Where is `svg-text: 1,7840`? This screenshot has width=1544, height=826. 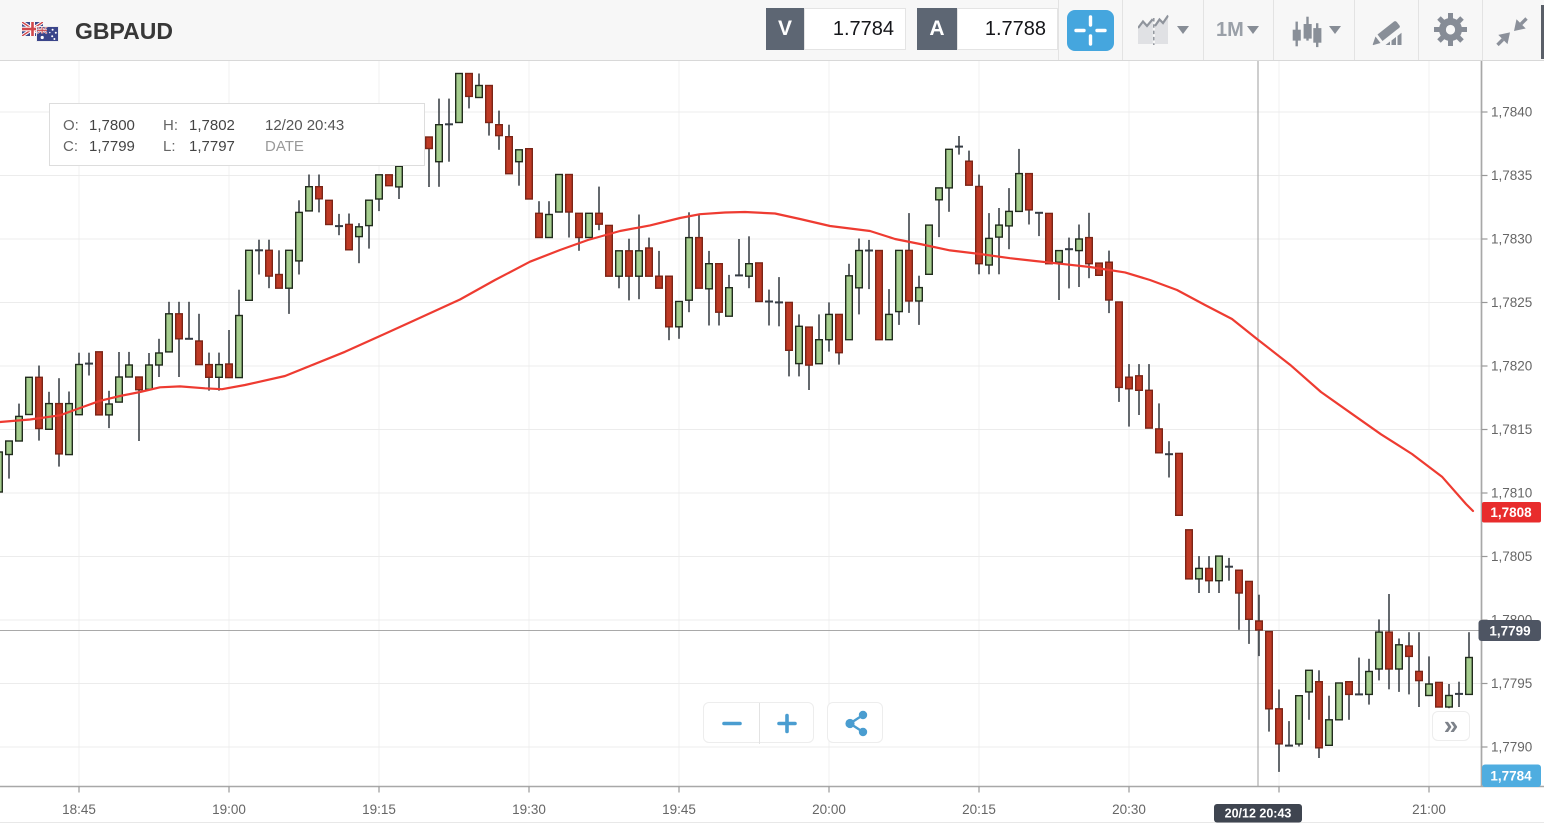 svg-text: 1,7840 is located at coordinates (1511, 112).